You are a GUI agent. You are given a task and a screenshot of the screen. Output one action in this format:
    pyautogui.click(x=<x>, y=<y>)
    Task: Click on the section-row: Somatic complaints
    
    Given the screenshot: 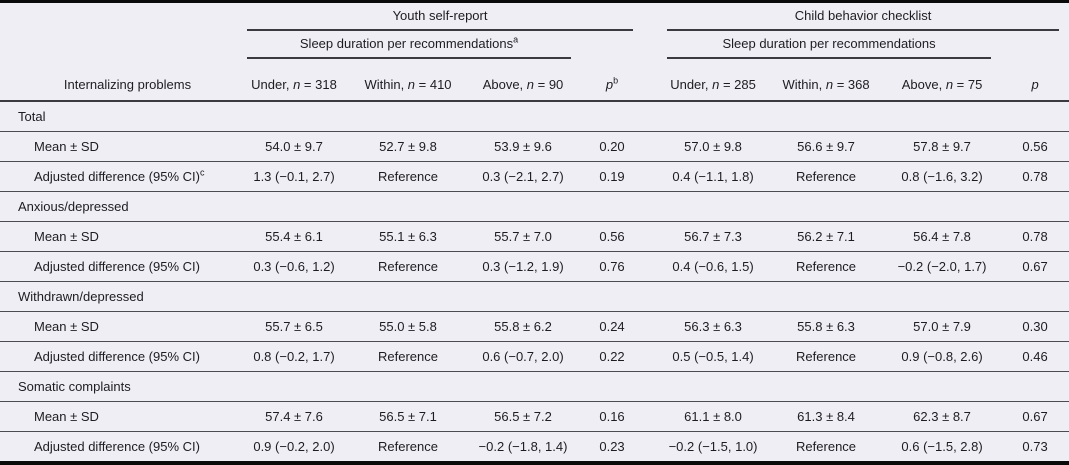 What is the action you would take?
    pyautogui.click(x=534, y=386)
    